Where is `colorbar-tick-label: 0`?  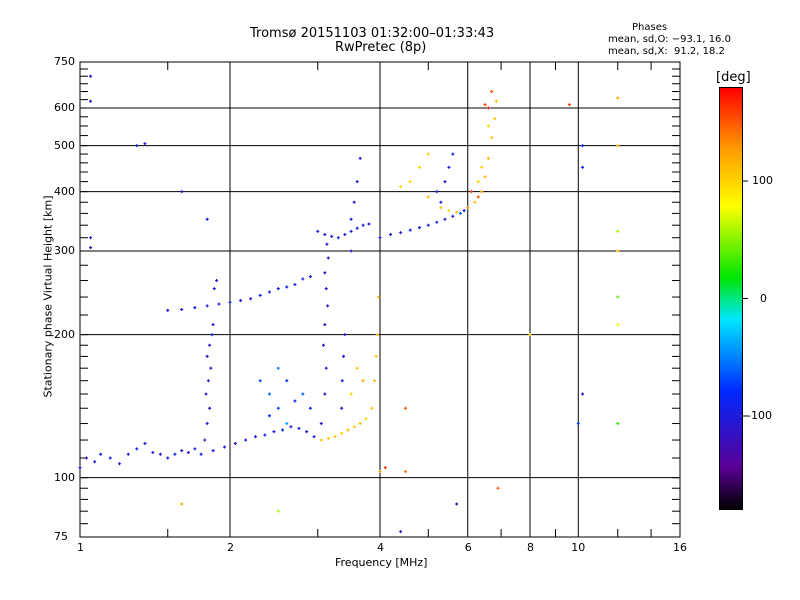
colorbar-tick-label: 0 is located at coordinates (763, 298).